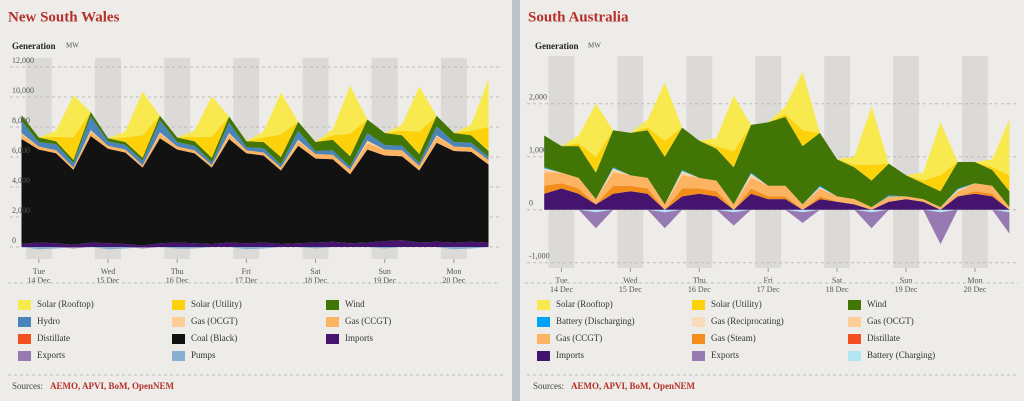 The width and height of the screenshot is (1024, 401). Describe the element at coordinates (64, 17) in the screenshot. I see `chart-title: New South Wales` at that location.